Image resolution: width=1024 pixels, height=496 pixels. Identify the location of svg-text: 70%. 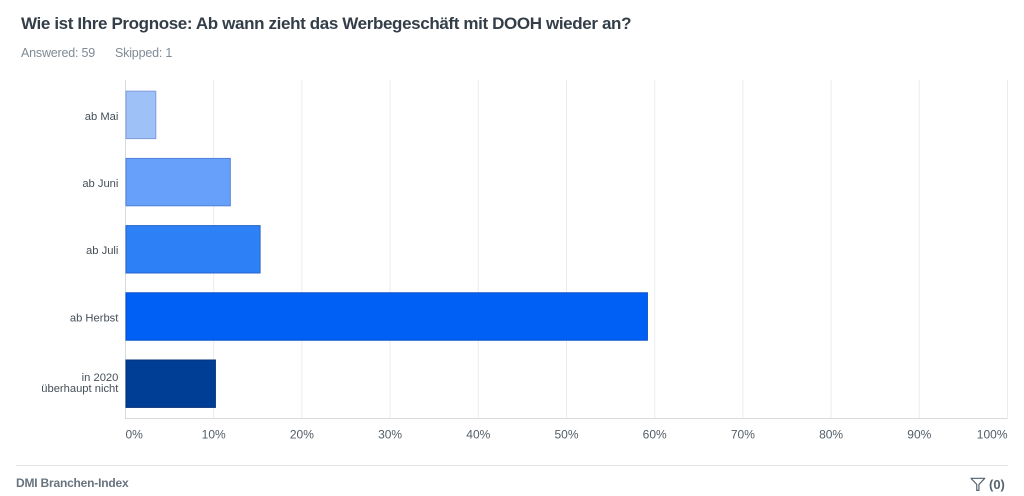
(743, 435).